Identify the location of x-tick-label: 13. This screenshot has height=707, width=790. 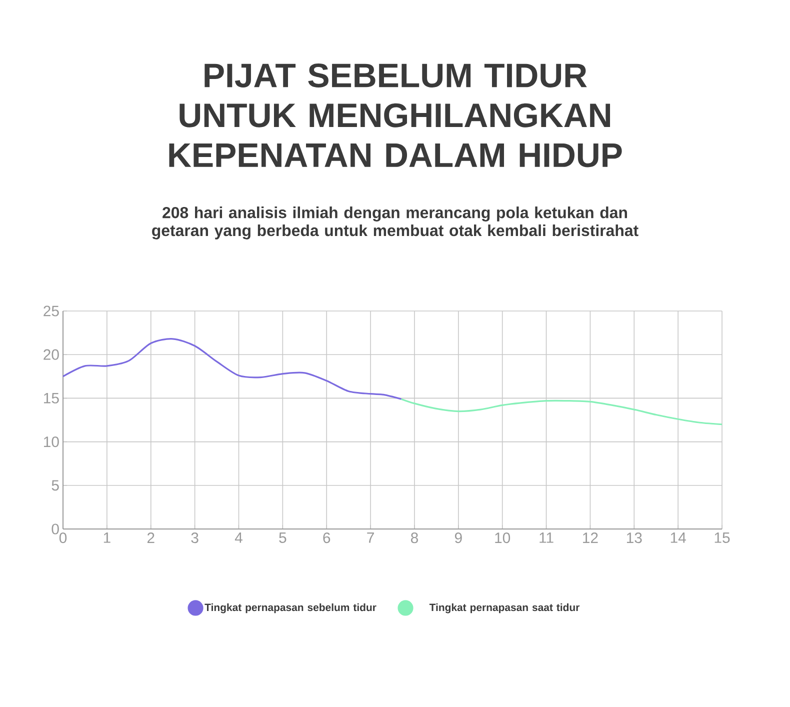
(634, 538).